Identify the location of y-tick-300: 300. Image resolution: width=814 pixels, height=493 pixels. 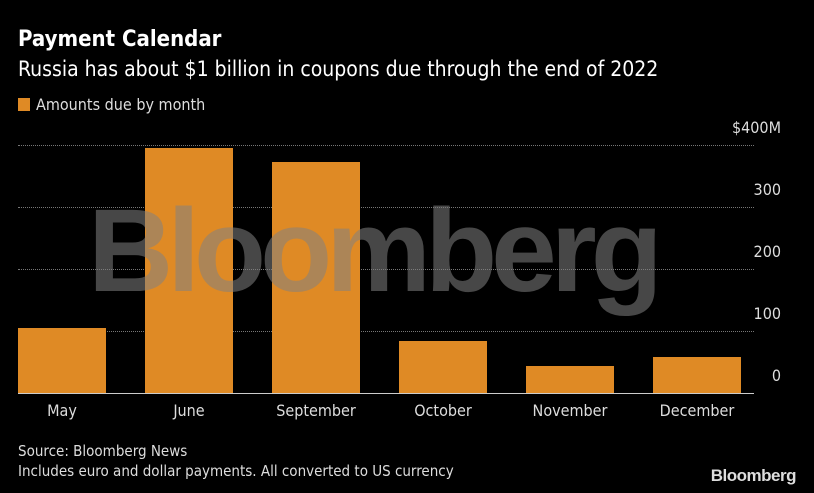
(767, 189).